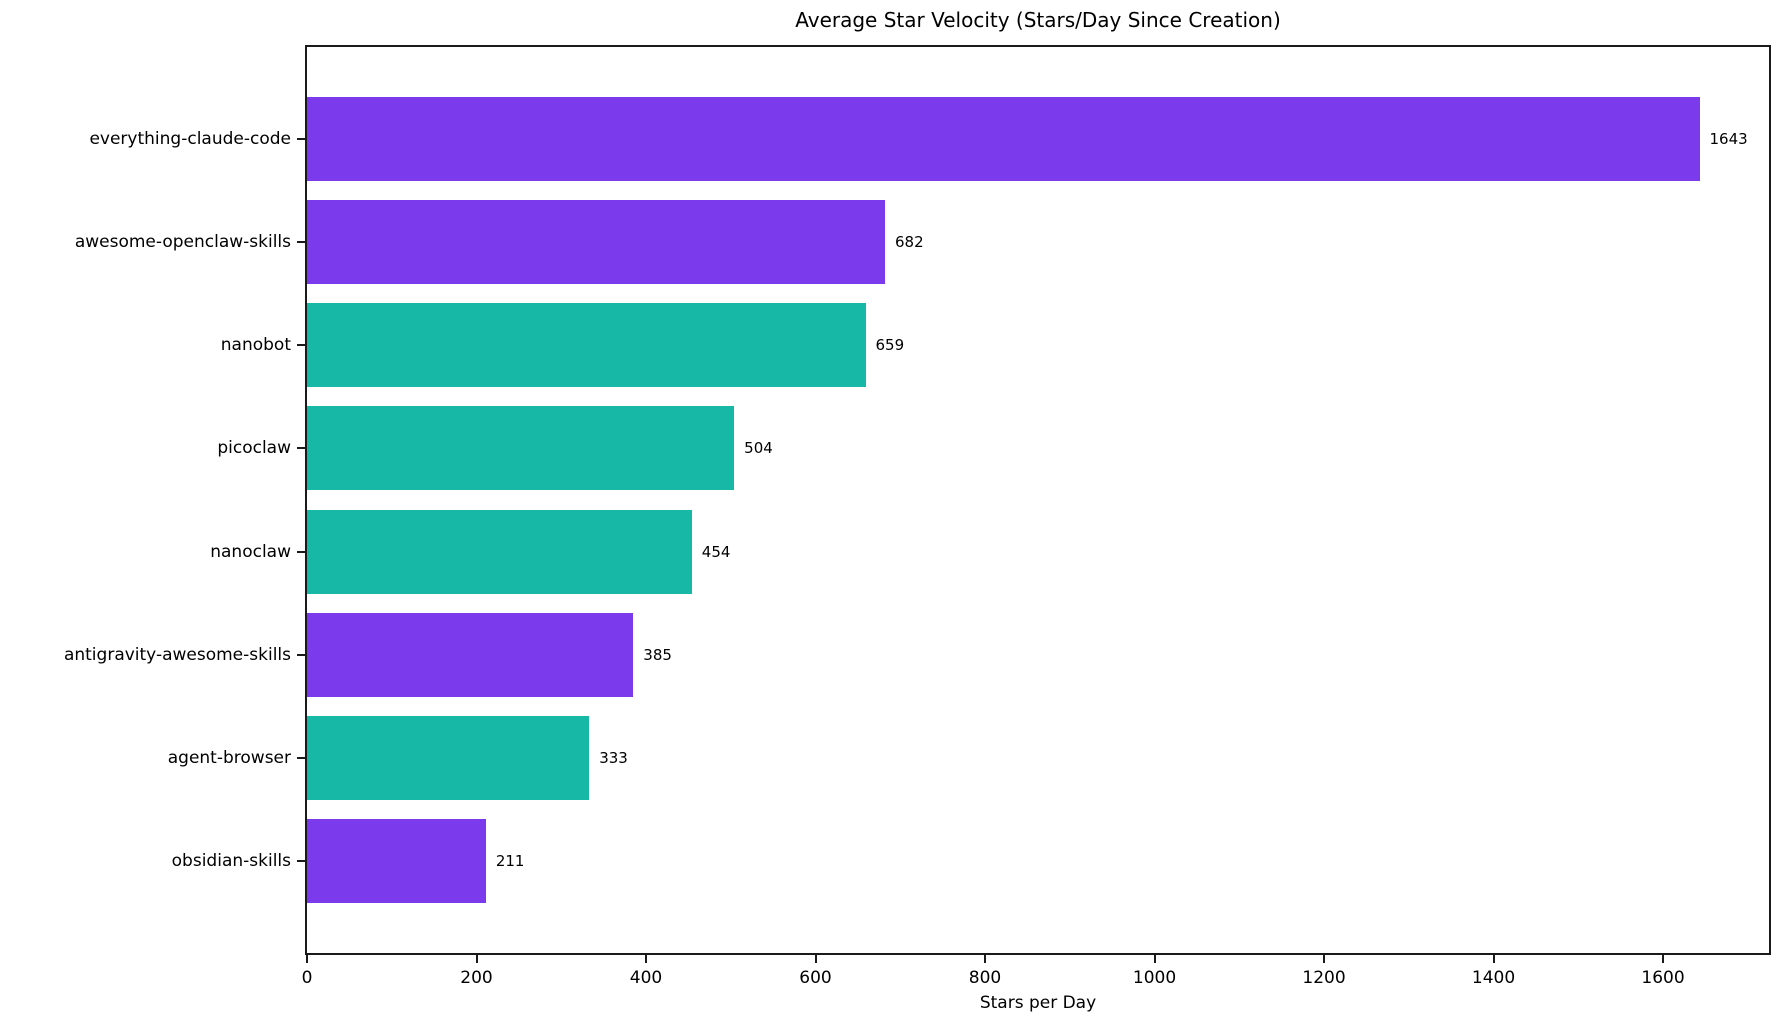  Describe the element at coordinates (1038, 1003) in the screenshot. I see `x-axis-label: Stars per Day` at that location.